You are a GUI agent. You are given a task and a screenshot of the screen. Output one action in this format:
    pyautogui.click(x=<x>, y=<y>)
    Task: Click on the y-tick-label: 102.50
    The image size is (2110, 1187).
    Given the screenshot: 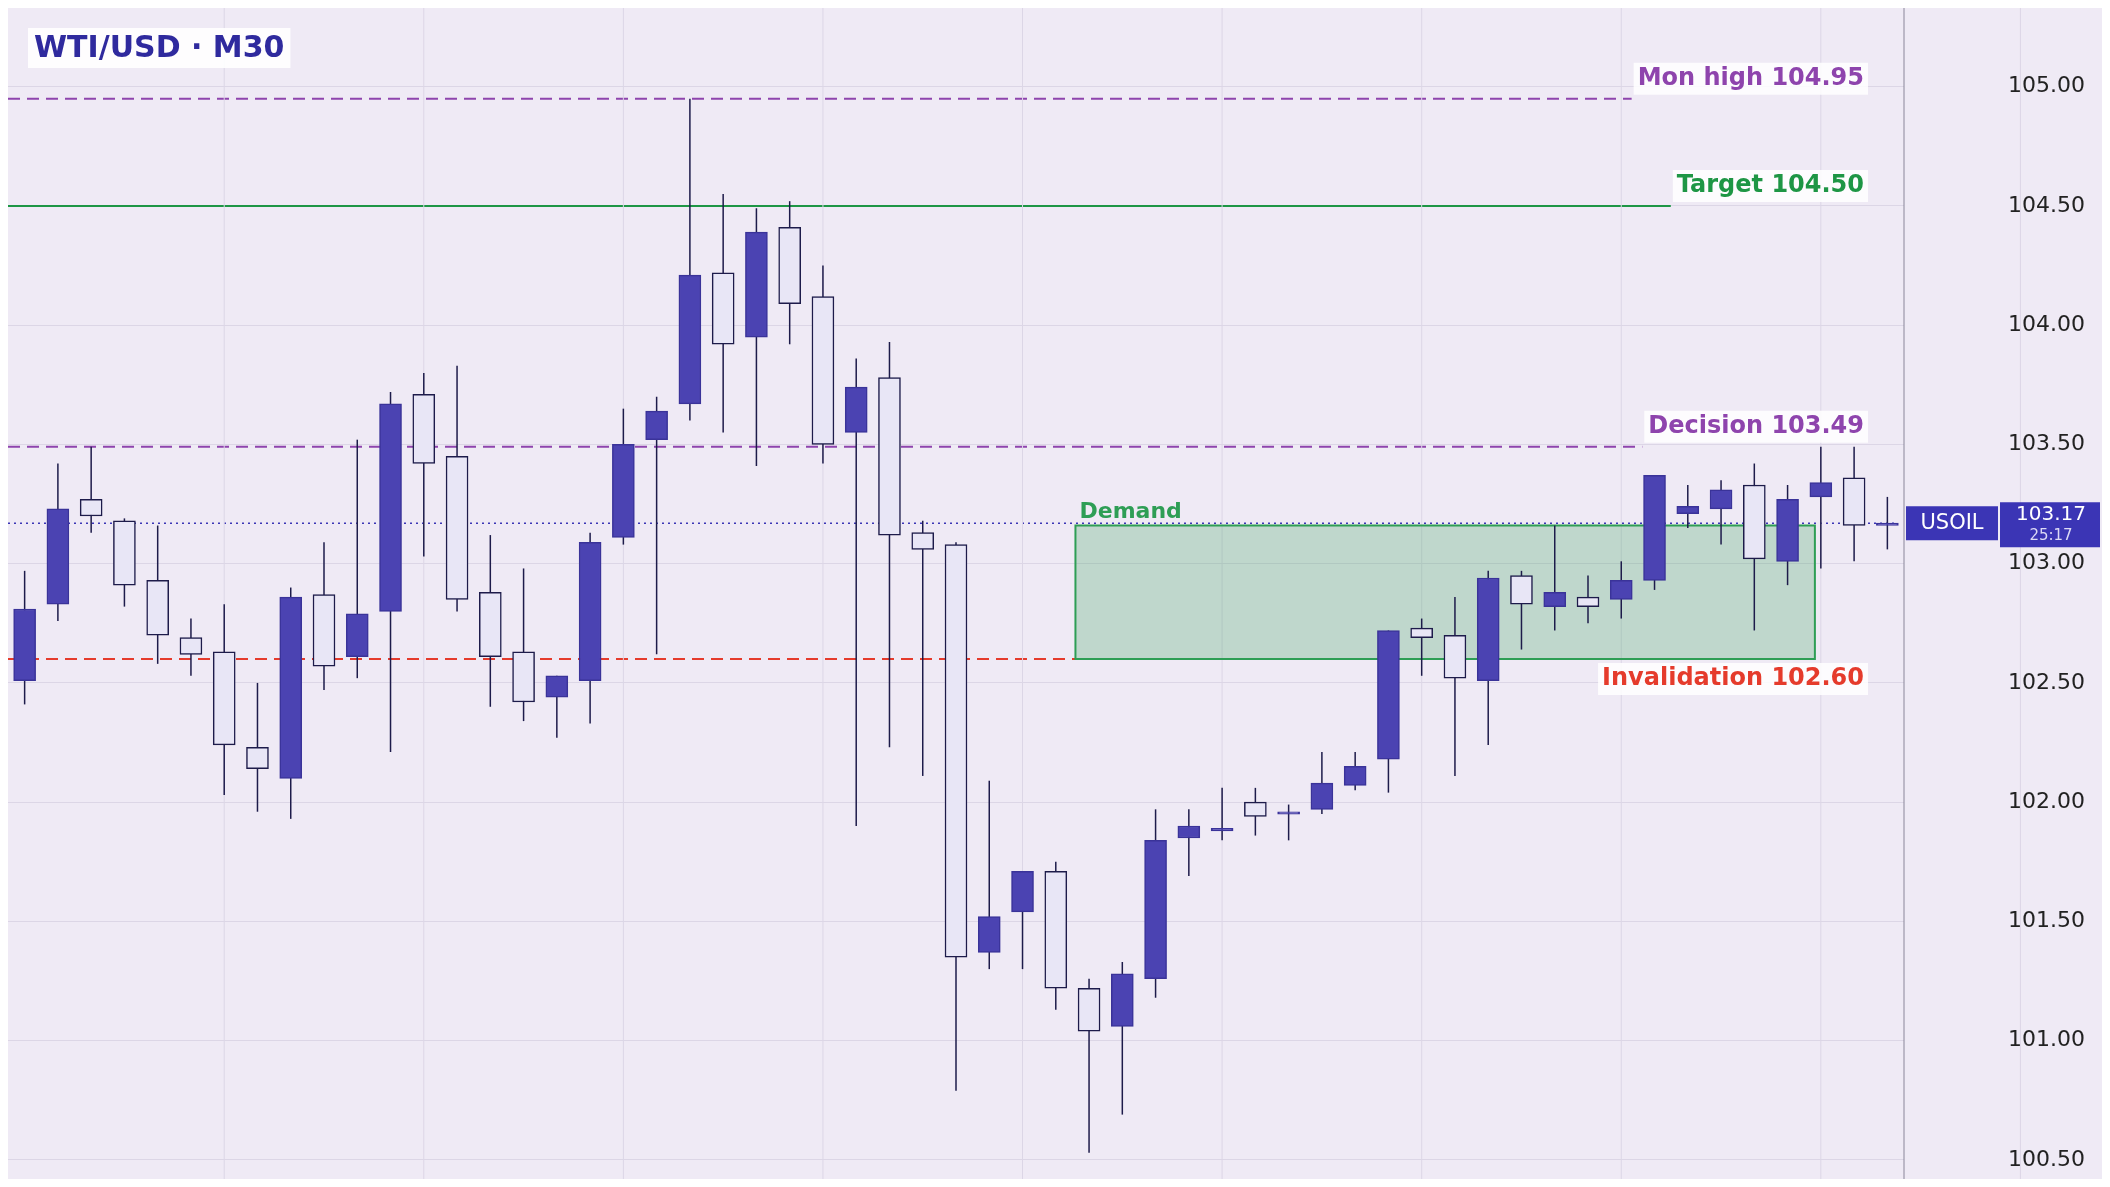 What is the action you would take?
    pyautogui.click(x=2046, y=681)
    